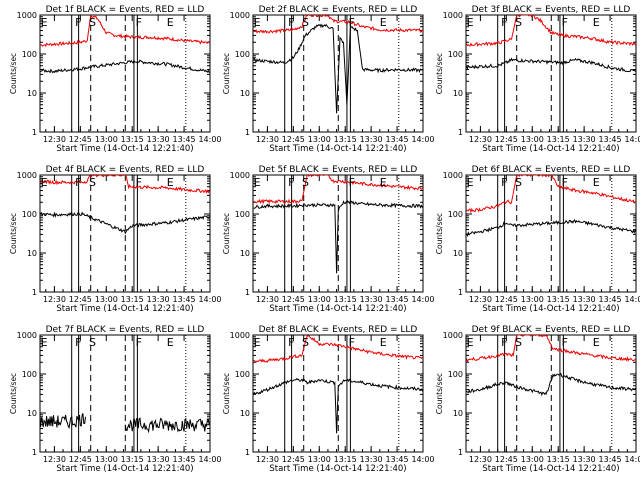 The height and width of the screenshot is (480, 640). I want to click on panel-title: Det 8f BLACK = Events, RED = LLD, so click(338, 330).